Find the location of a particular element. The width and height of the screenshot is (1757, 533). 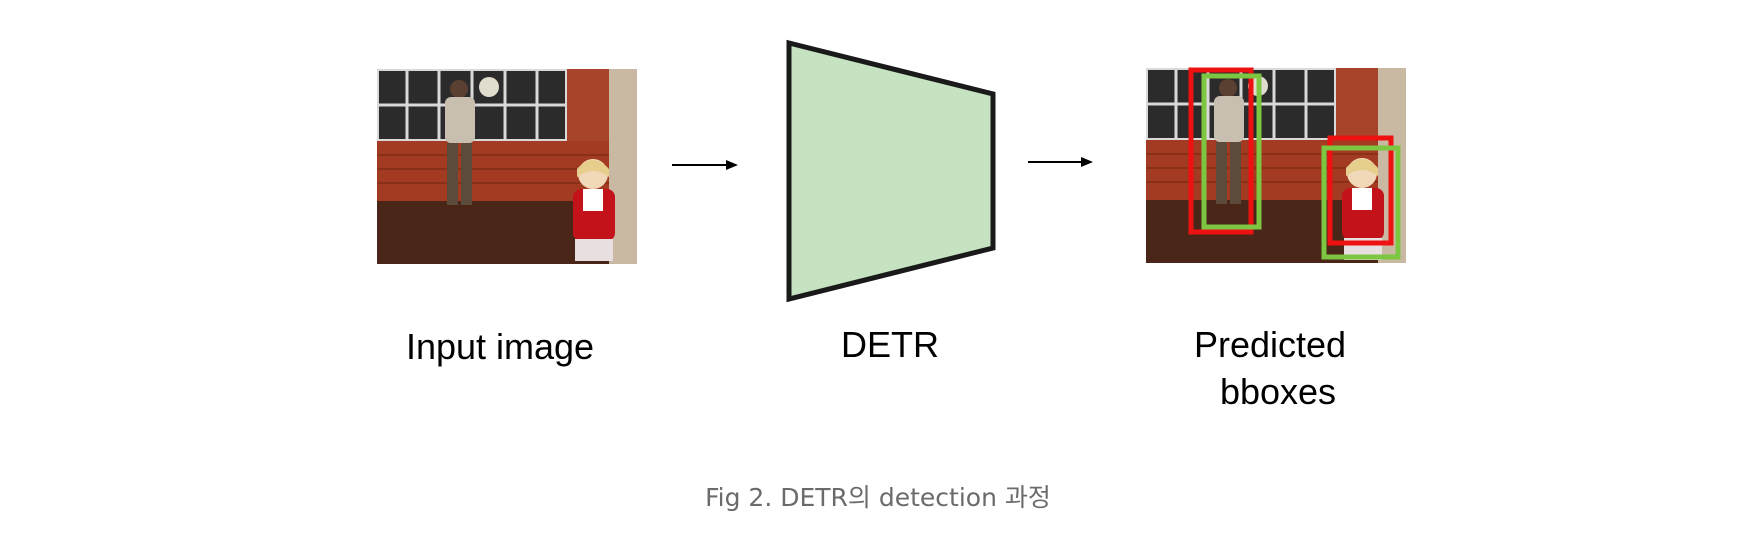

gt-box-child is located at coordinates (1361, 202).